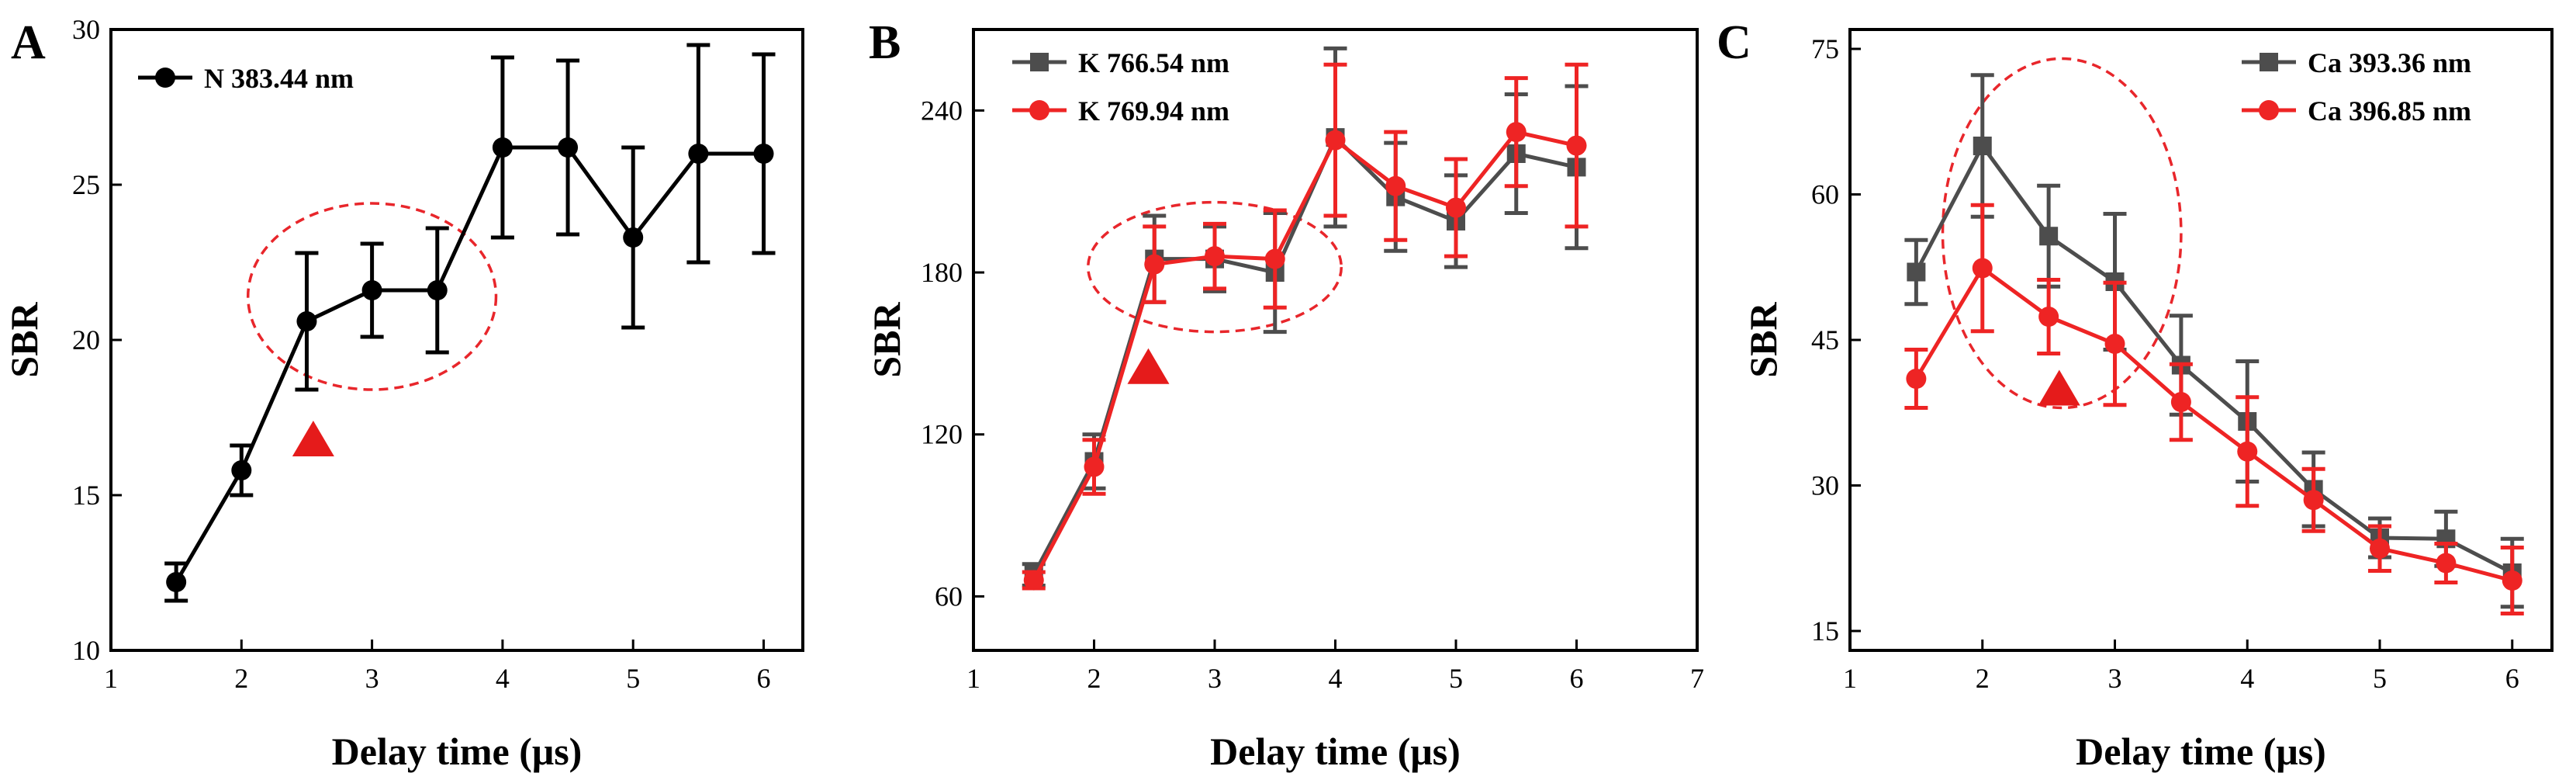 The height and width of the screenshot is (780, 2576). I want to click on legend-label: N 383.44 nm, so click(279, 78).